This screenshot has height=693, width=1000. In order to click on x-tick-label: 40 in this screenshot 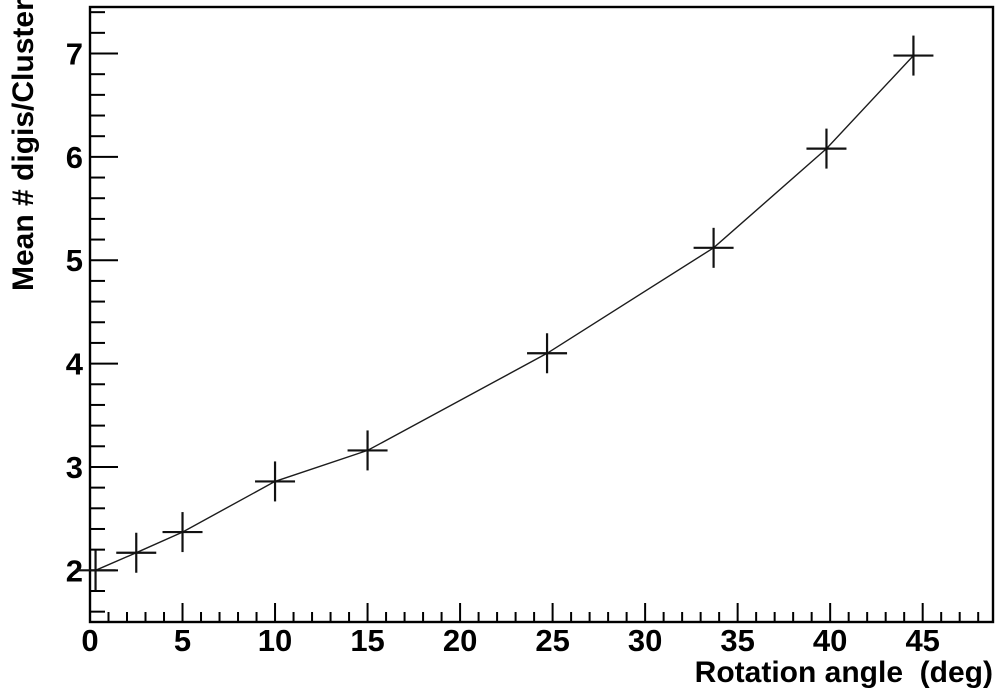, I will do `click(830, 640)`.